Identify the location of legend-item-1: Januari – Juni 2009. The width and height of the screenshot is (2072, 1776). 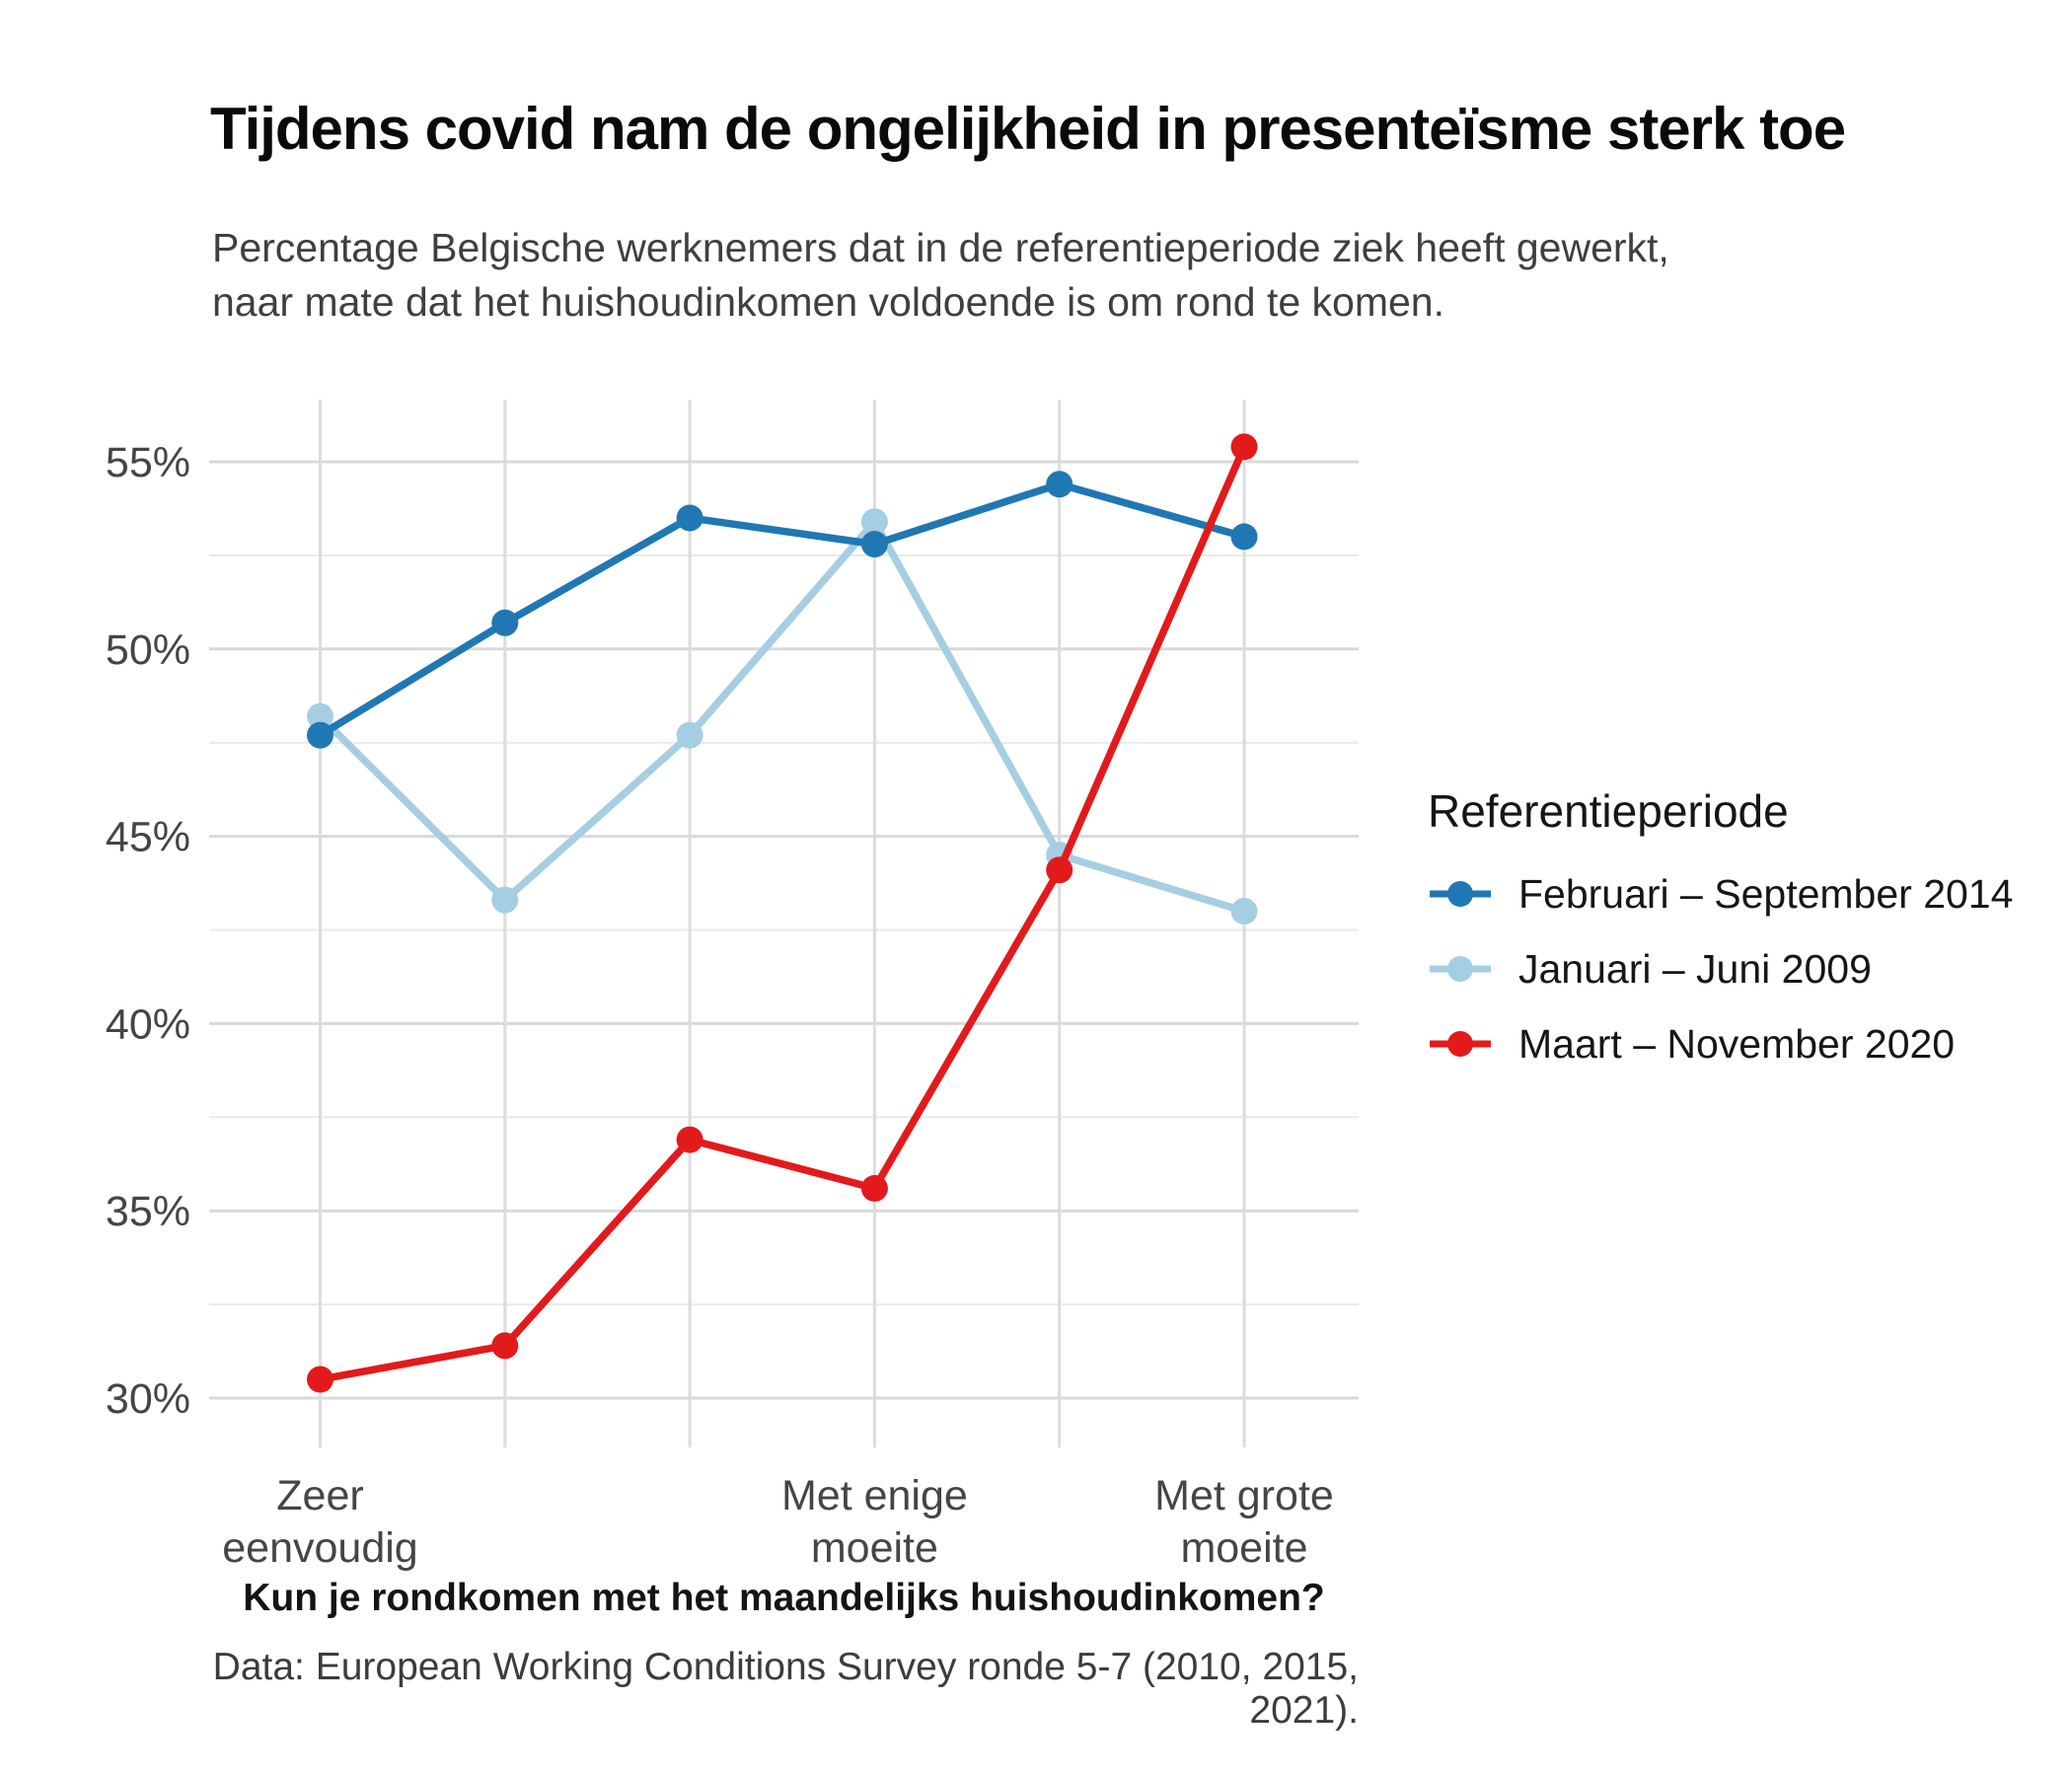
(1721, 969).